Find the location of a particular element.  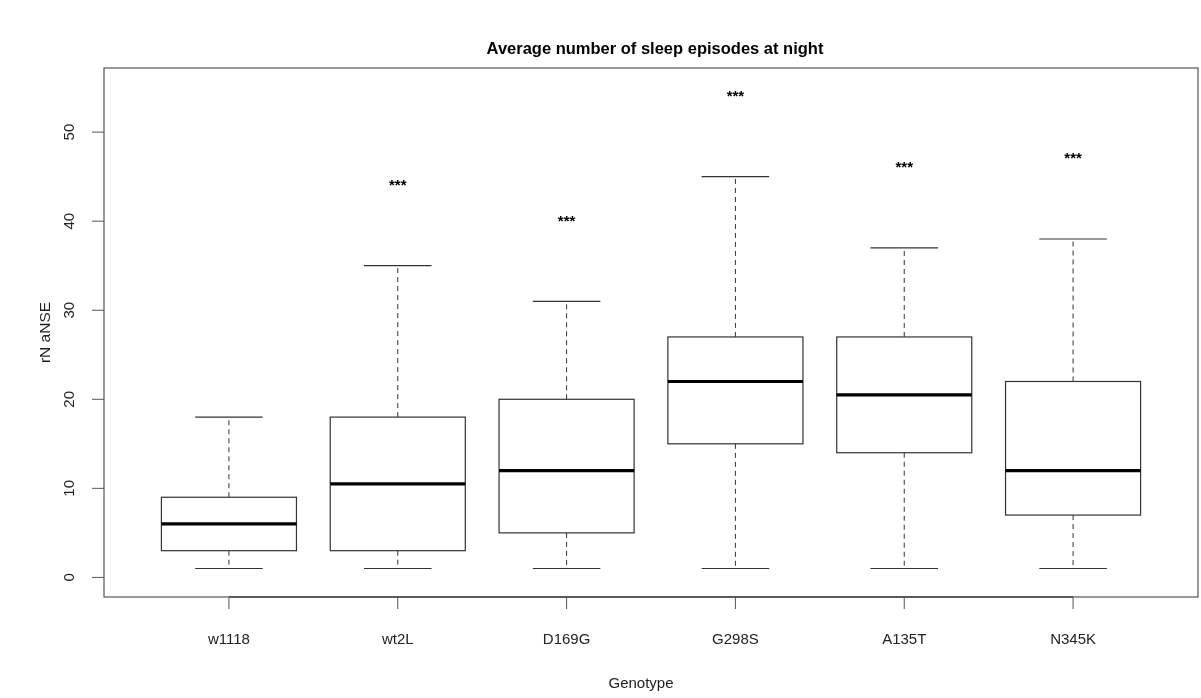

x-tick-label: A135T is located at coordinates (904, 638).